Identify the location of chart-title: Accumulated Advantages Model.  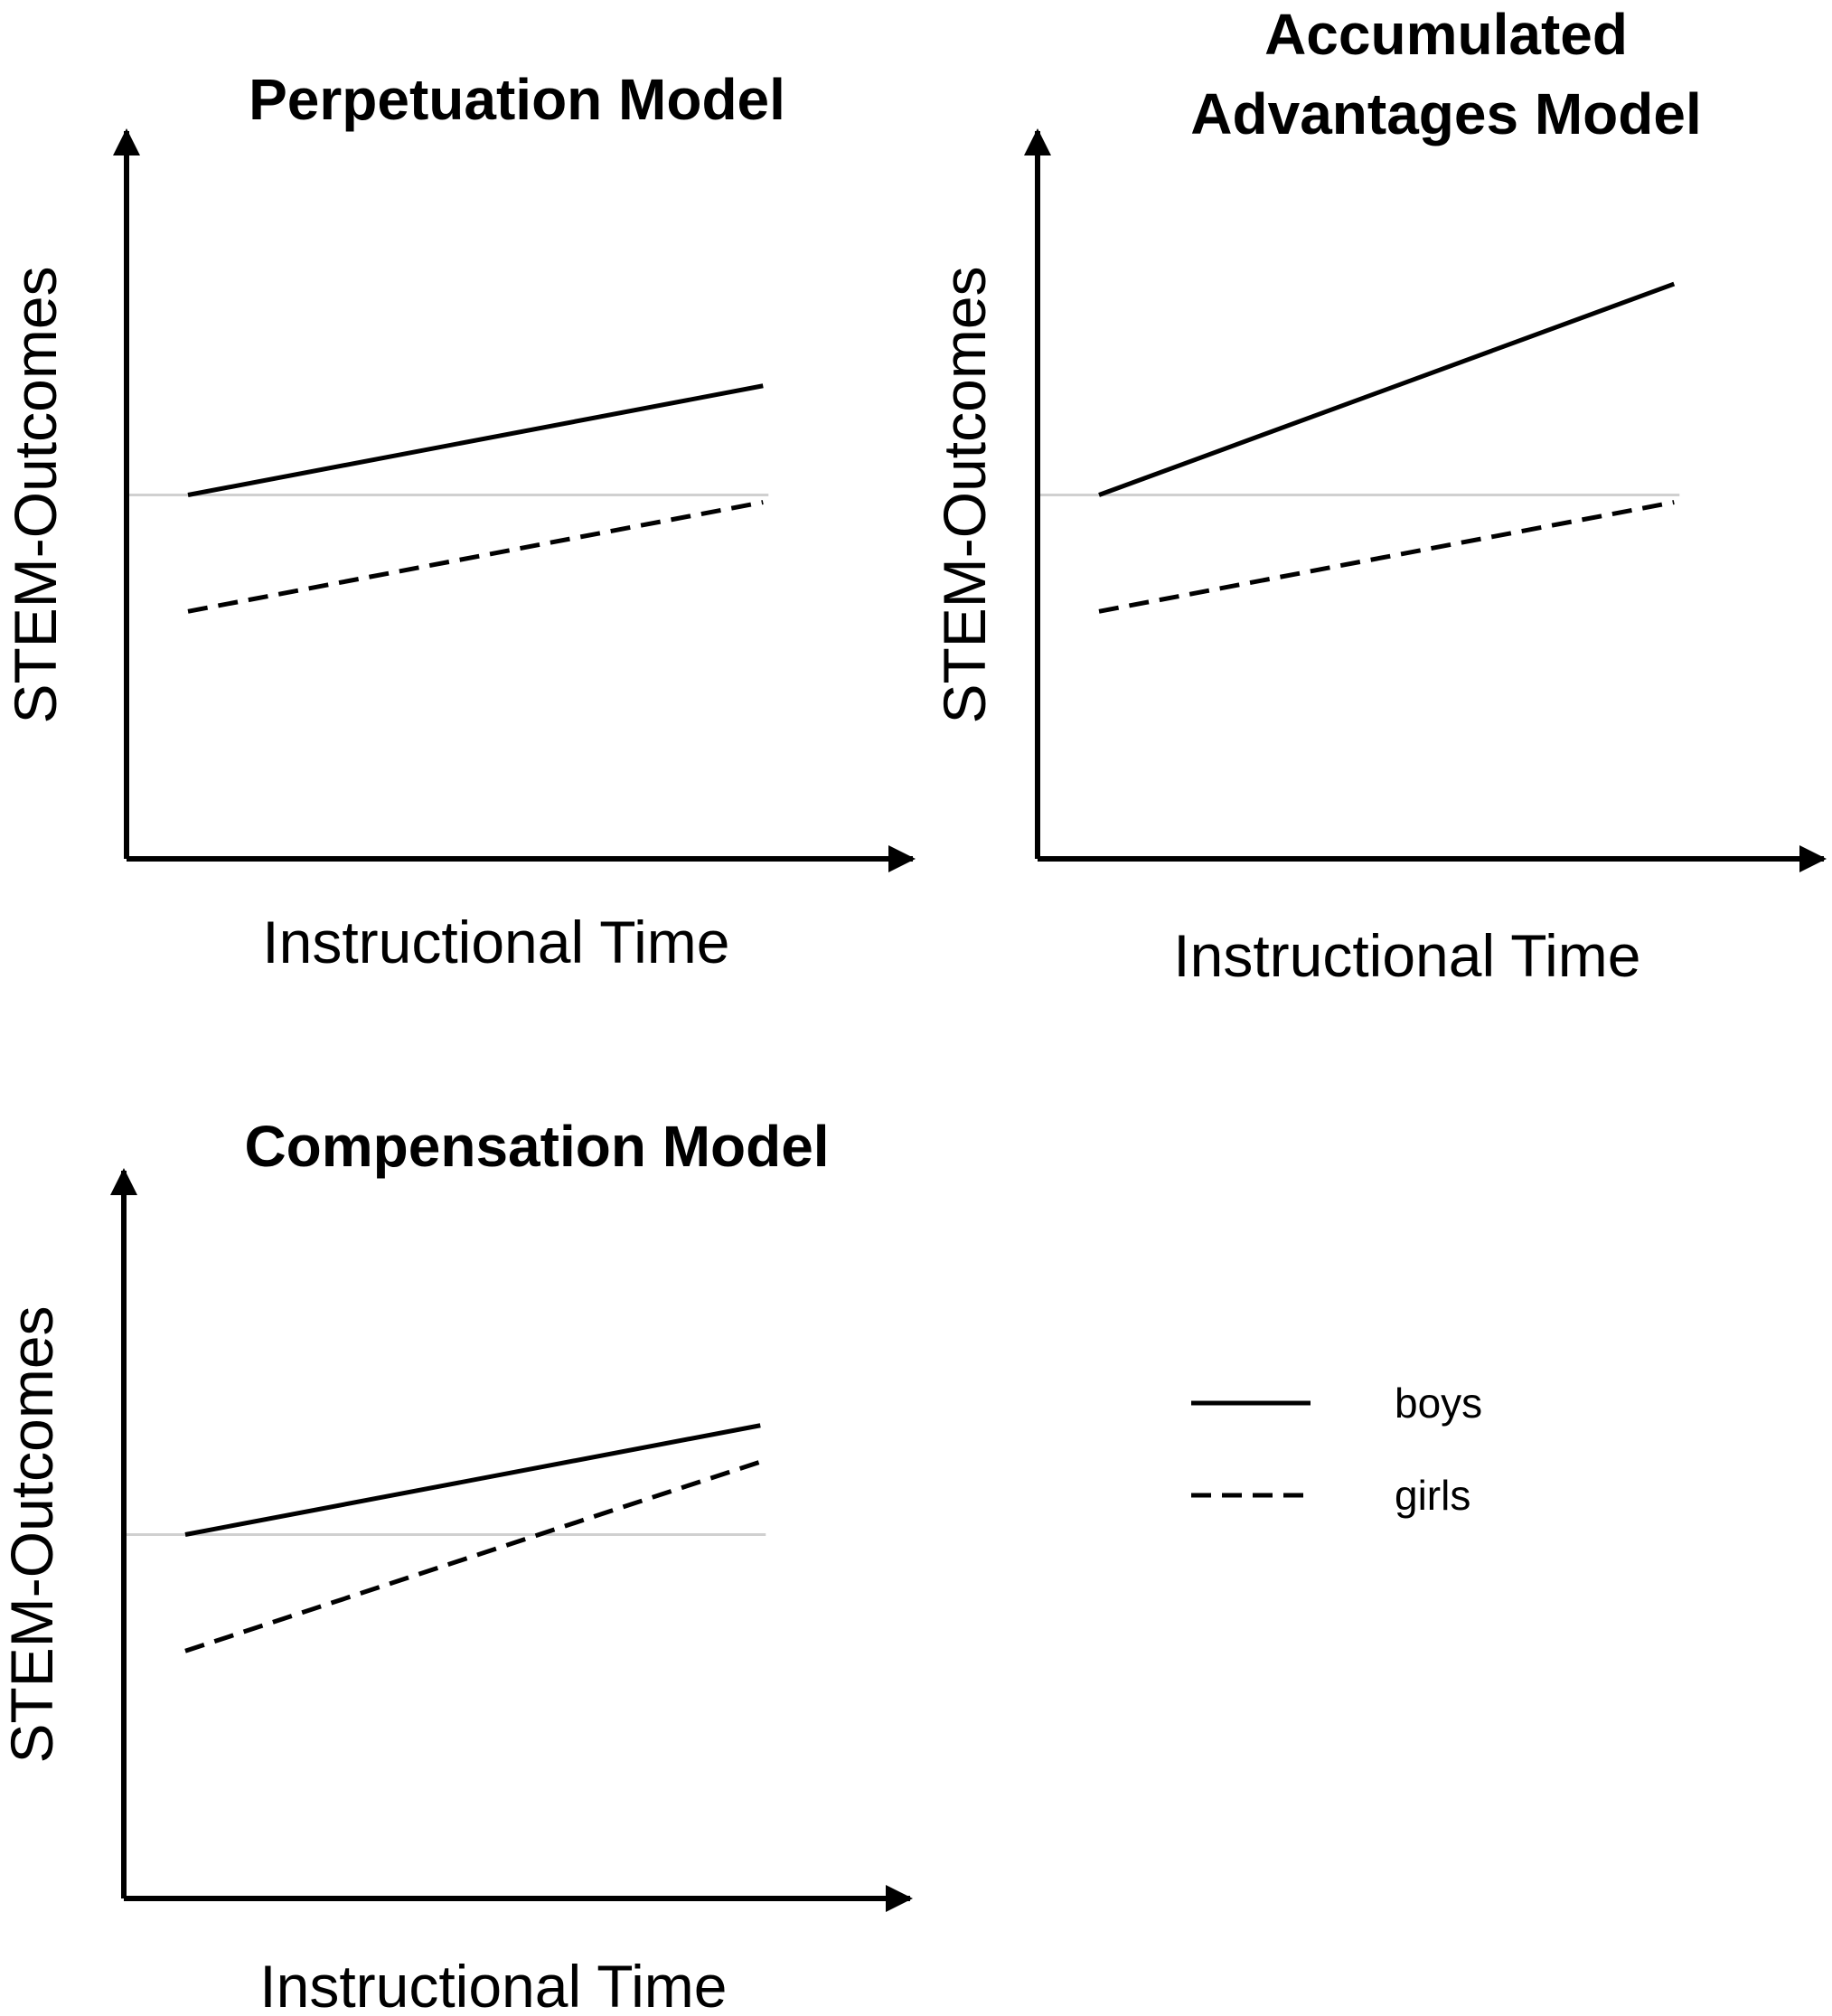
(1445, 74).